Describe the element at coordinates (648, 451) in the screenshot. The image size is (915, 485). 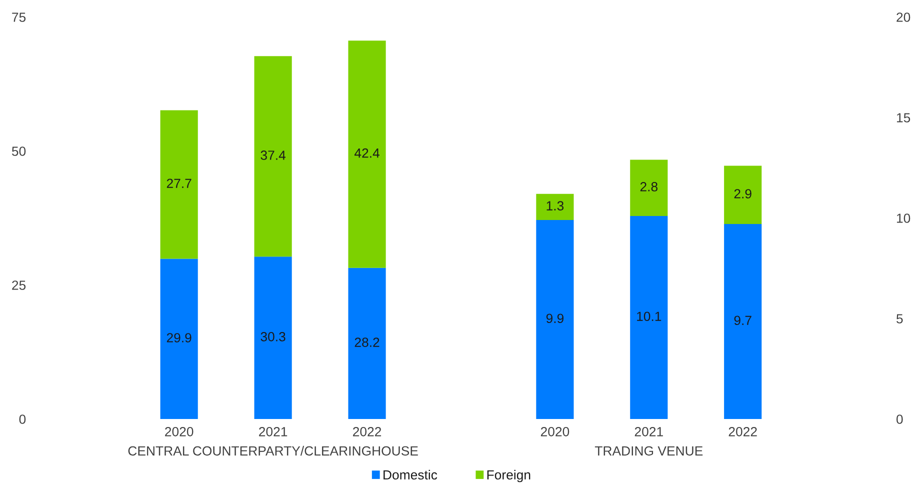
I see `x-axis-title: TRADING VENUE` at that location.